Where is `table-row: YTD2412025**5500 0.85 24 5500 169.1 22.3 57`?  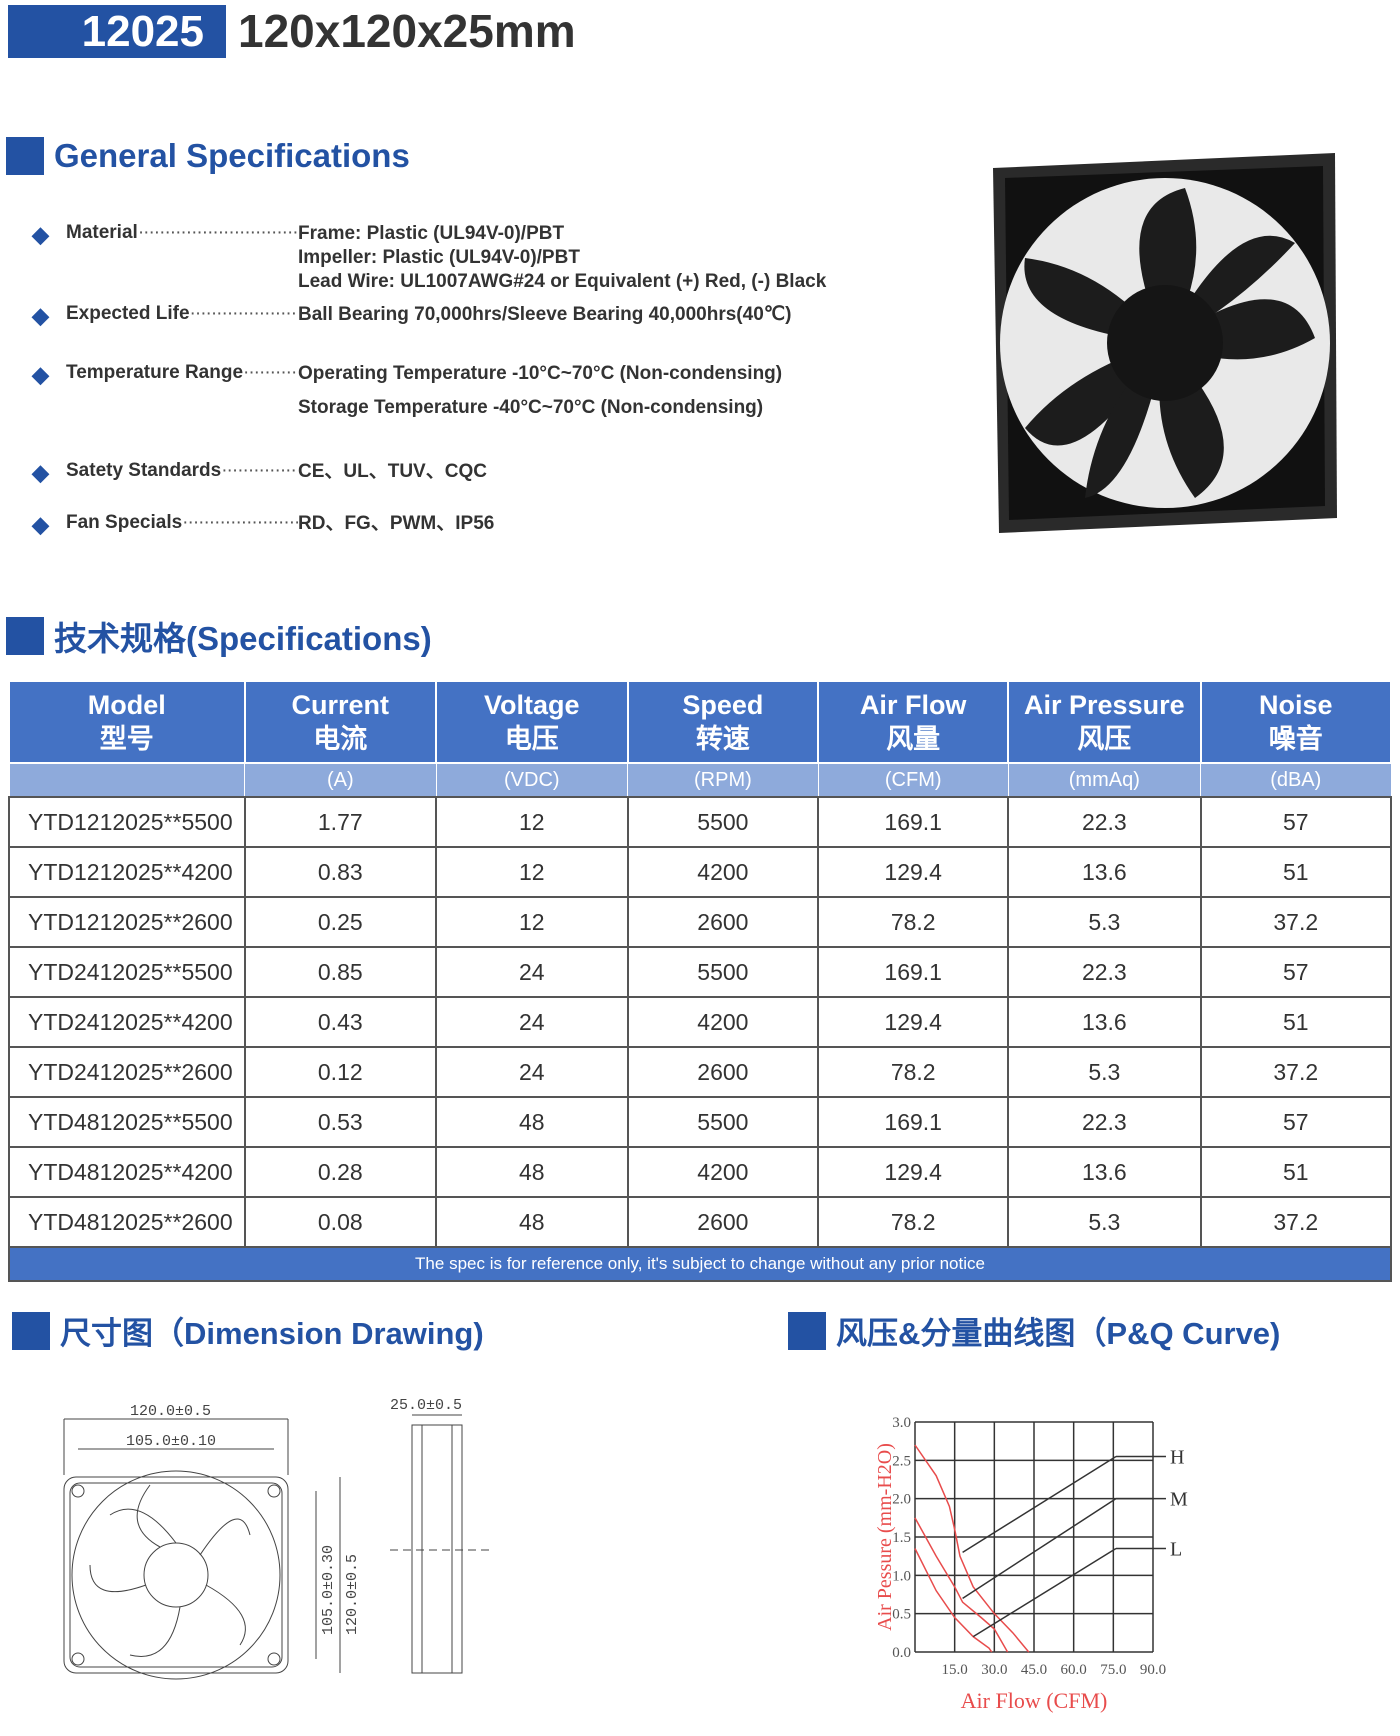
table-row: YTD2412025**5500 0.85 24 5500 169.1 22.3 57 is located at coordinates (700, 972).